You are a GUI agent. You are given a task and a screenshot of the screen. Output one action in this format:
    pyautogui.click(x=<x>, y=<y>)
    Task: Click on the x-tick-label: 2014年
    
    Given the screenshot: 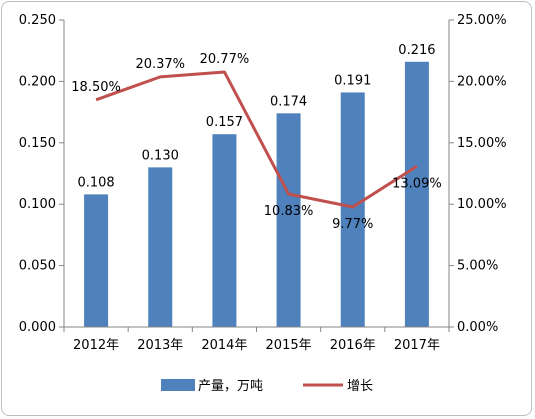 What is the action you would take?
    pyautogui.click(x=224, y=345)
    